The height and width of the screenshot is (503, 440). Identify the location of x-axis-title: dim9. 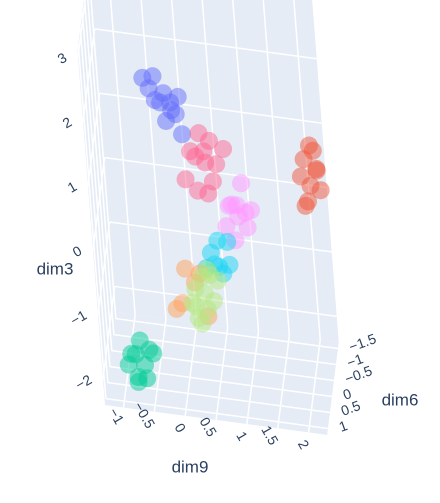
(190, 466).